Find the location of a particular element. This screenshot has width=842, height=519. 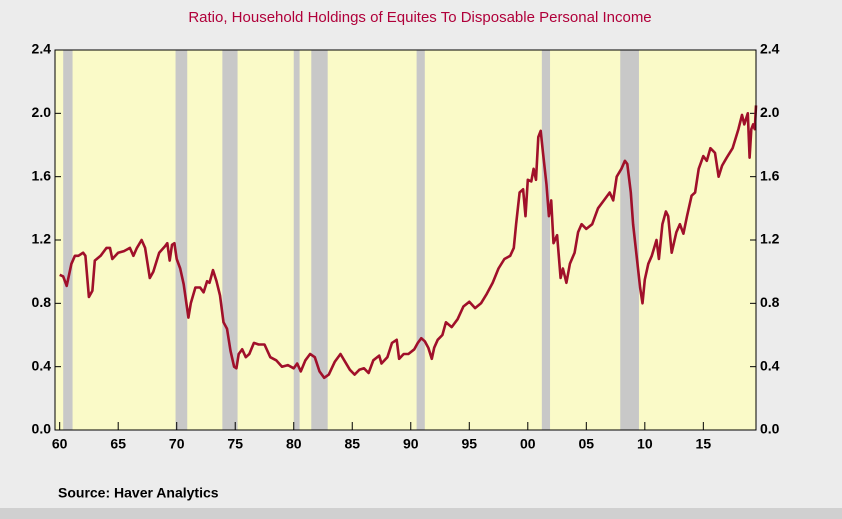

x-tick-label: 90 is located at coordinates (411, 444).